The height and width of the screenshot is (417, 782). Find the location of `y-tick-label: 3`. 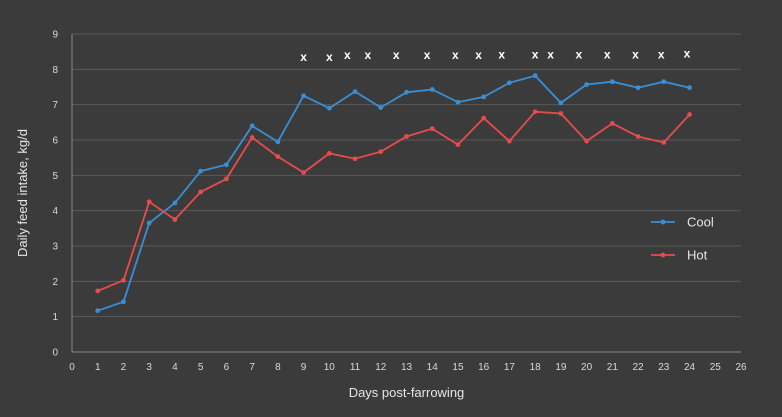

y-tick-label: 3 is located at coordinates (55, 247).